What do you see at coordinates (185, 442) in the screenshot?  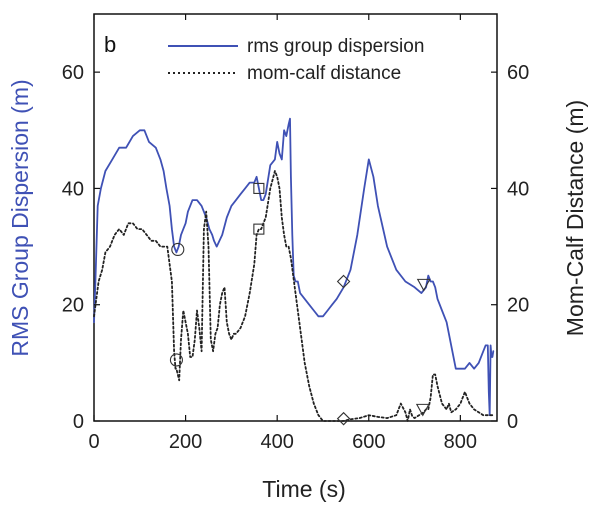 I see `x-tick-label: 200` at bounding box center [185, 442].